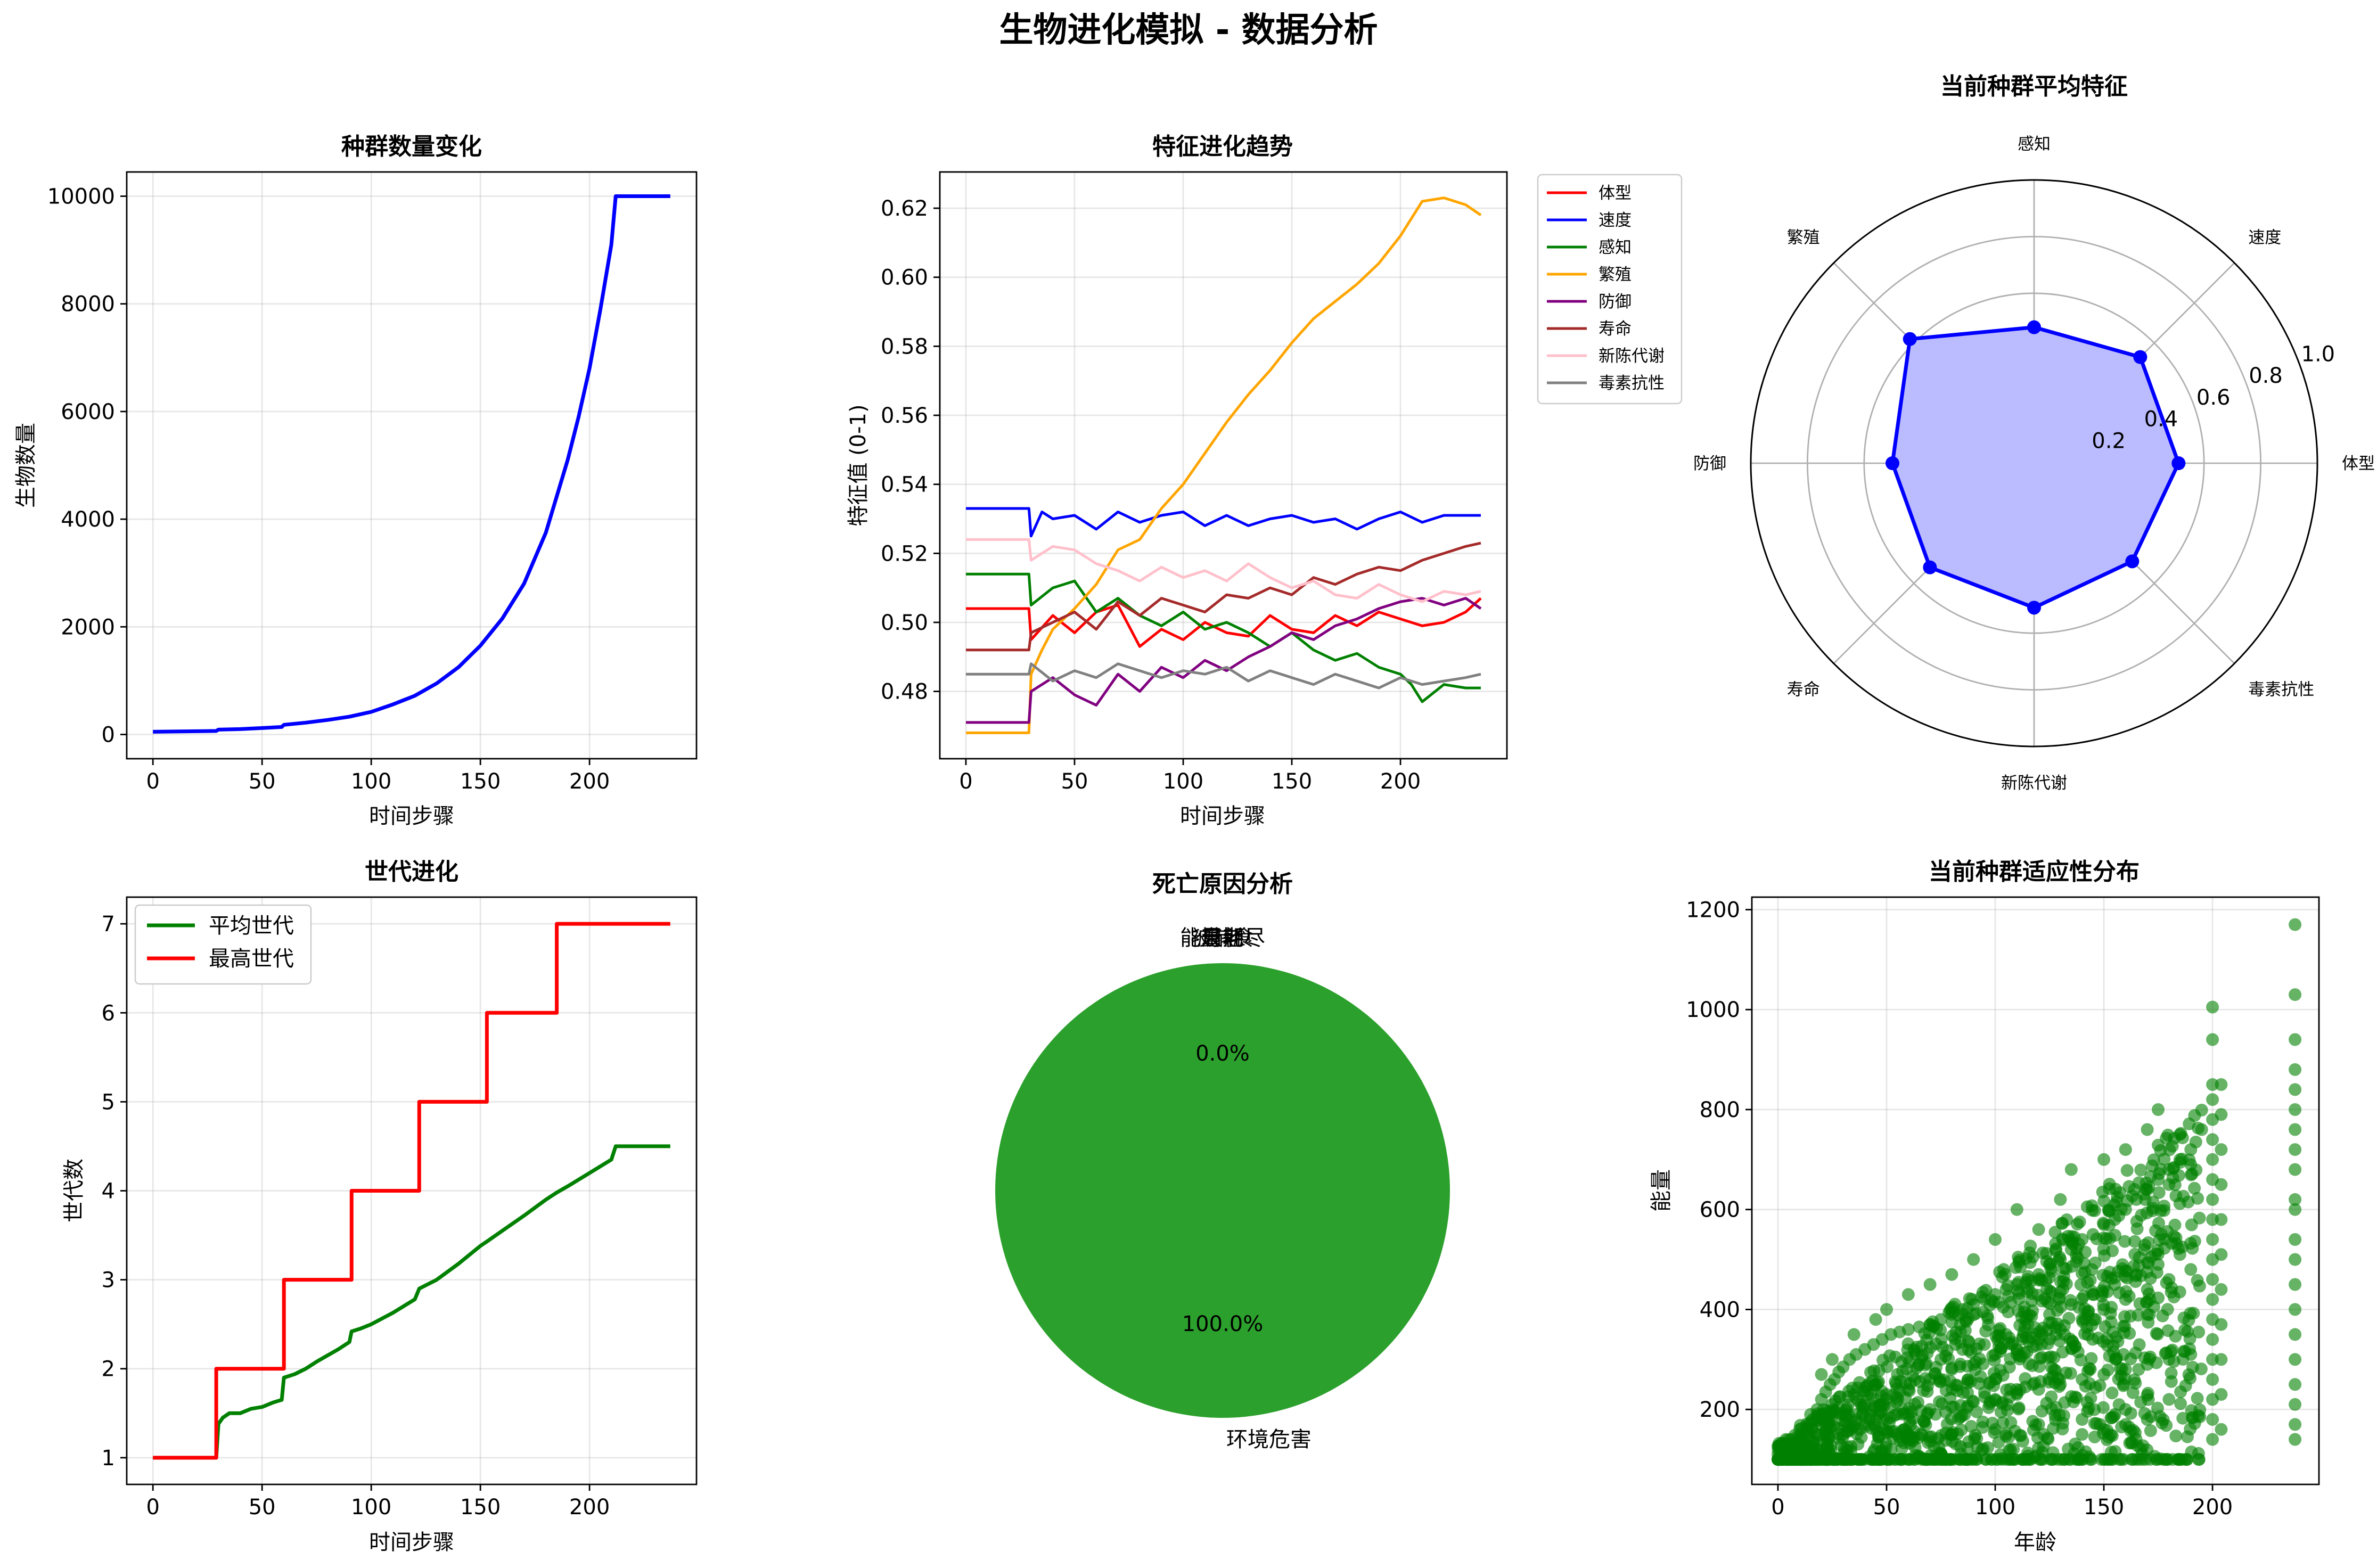  What do you see at coordinates (1720, 1210) in the screenshot?
I see `y-tick-label: 600` at bounding box center [1720, 1210].